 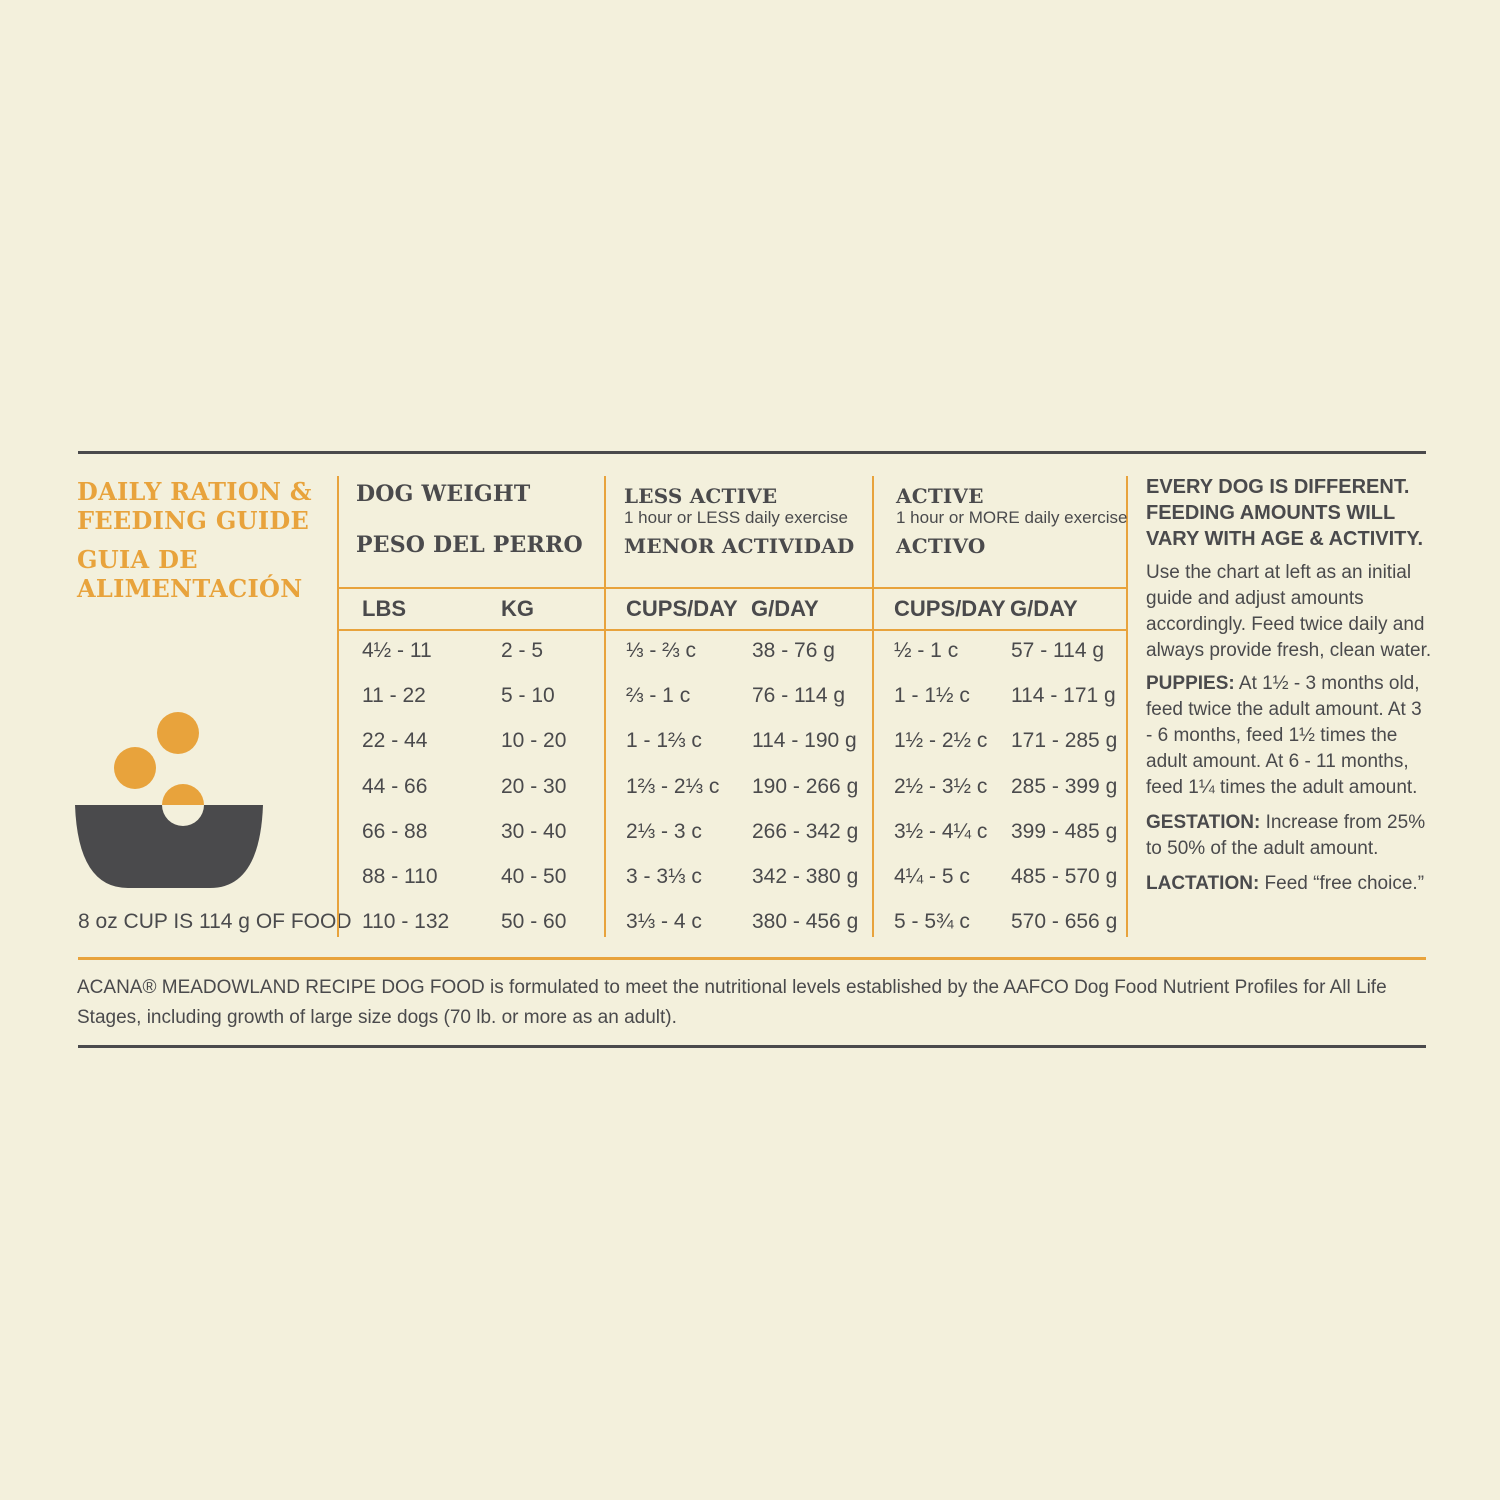 What do you see at coordinates (137, 559) in the screenshot?
I see `title-es-line1: GUIA DE` at bounding box center [137, 559].